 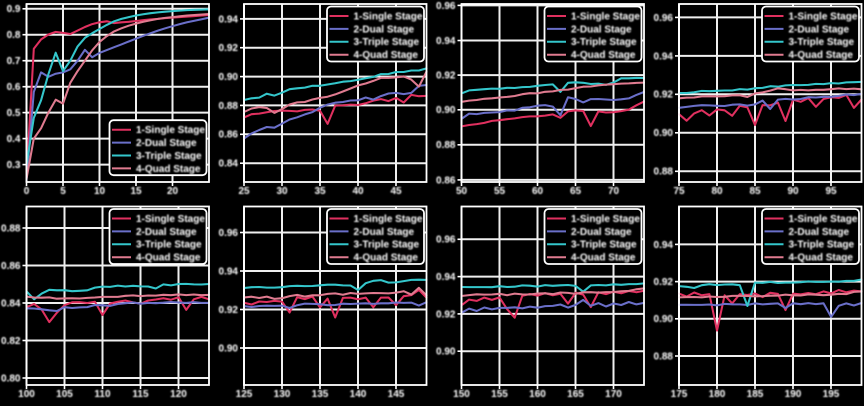 What do you see at coordinates (755, 394) in the screenshot?
I see `svg-text: 185` at bounding box center [755, 394].